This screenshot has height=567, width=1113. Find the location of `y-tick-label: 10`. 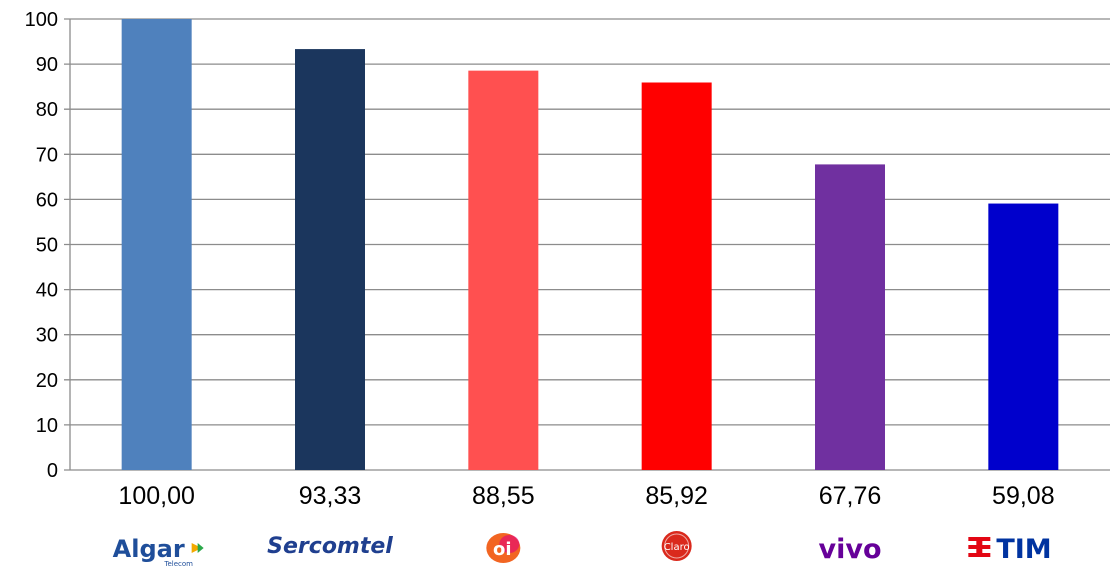

y-tick-label: 10 is located at coordinates (47, 426).